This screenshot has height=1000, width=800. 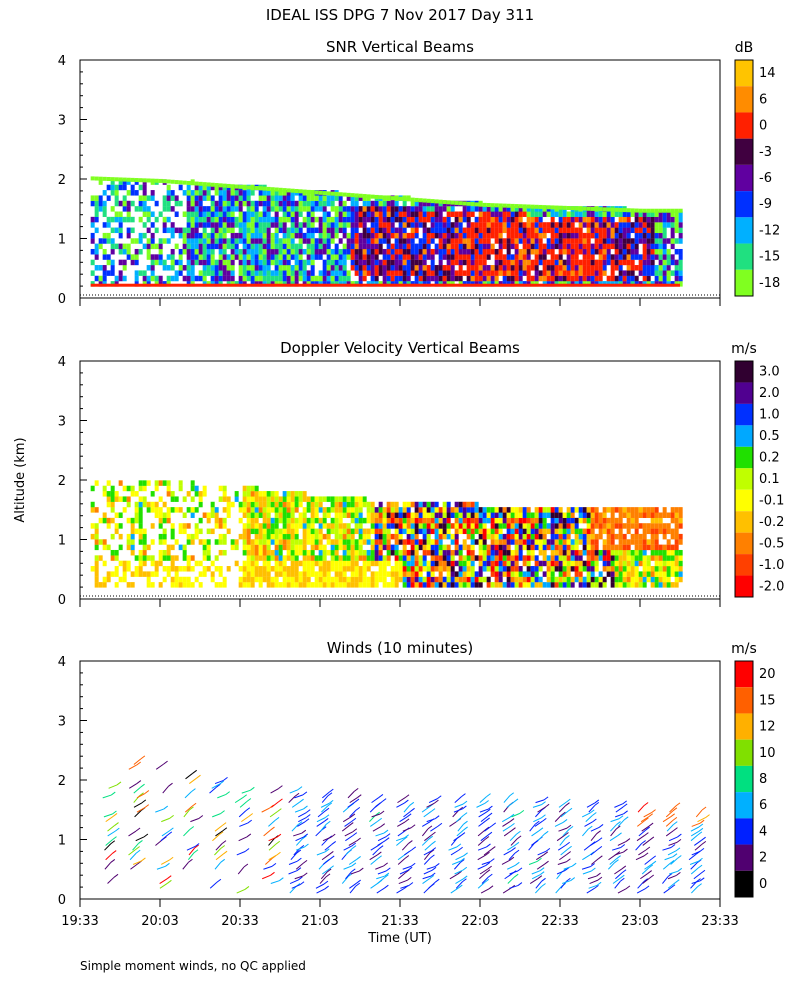 What do you see at coordinates (400, 348) in the screenshot?
I see `velocity-panel-title: Doppler Velocity Vertical Beams` at bounding box center [400, 348].